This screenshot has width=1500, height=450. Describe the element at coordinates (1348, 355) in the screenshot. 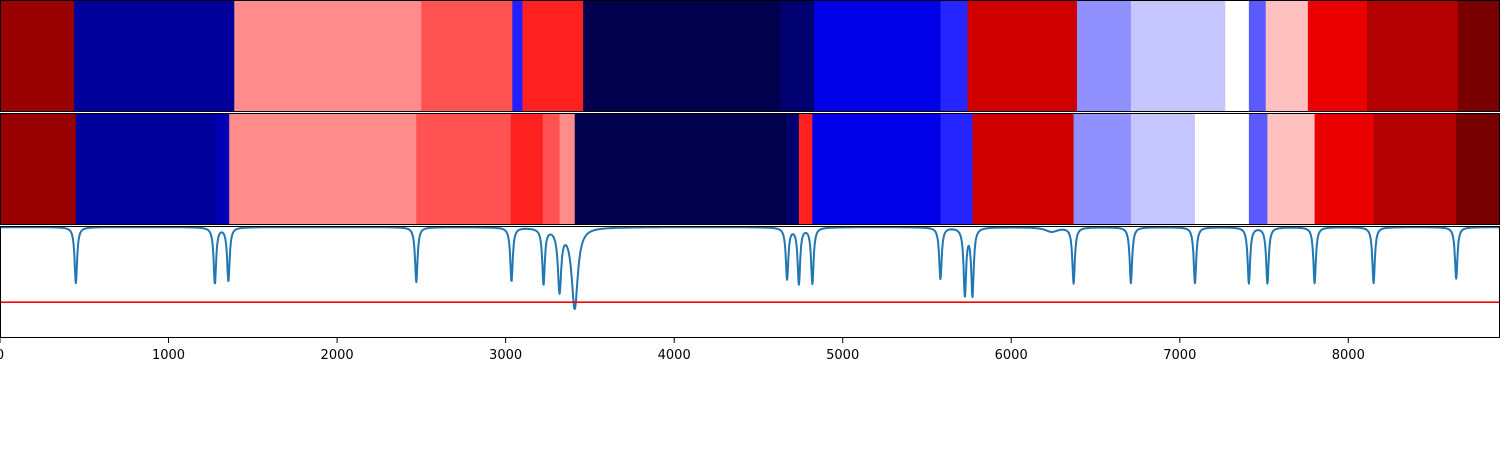

I see `x-tick-label-8000: 8000` at that location.